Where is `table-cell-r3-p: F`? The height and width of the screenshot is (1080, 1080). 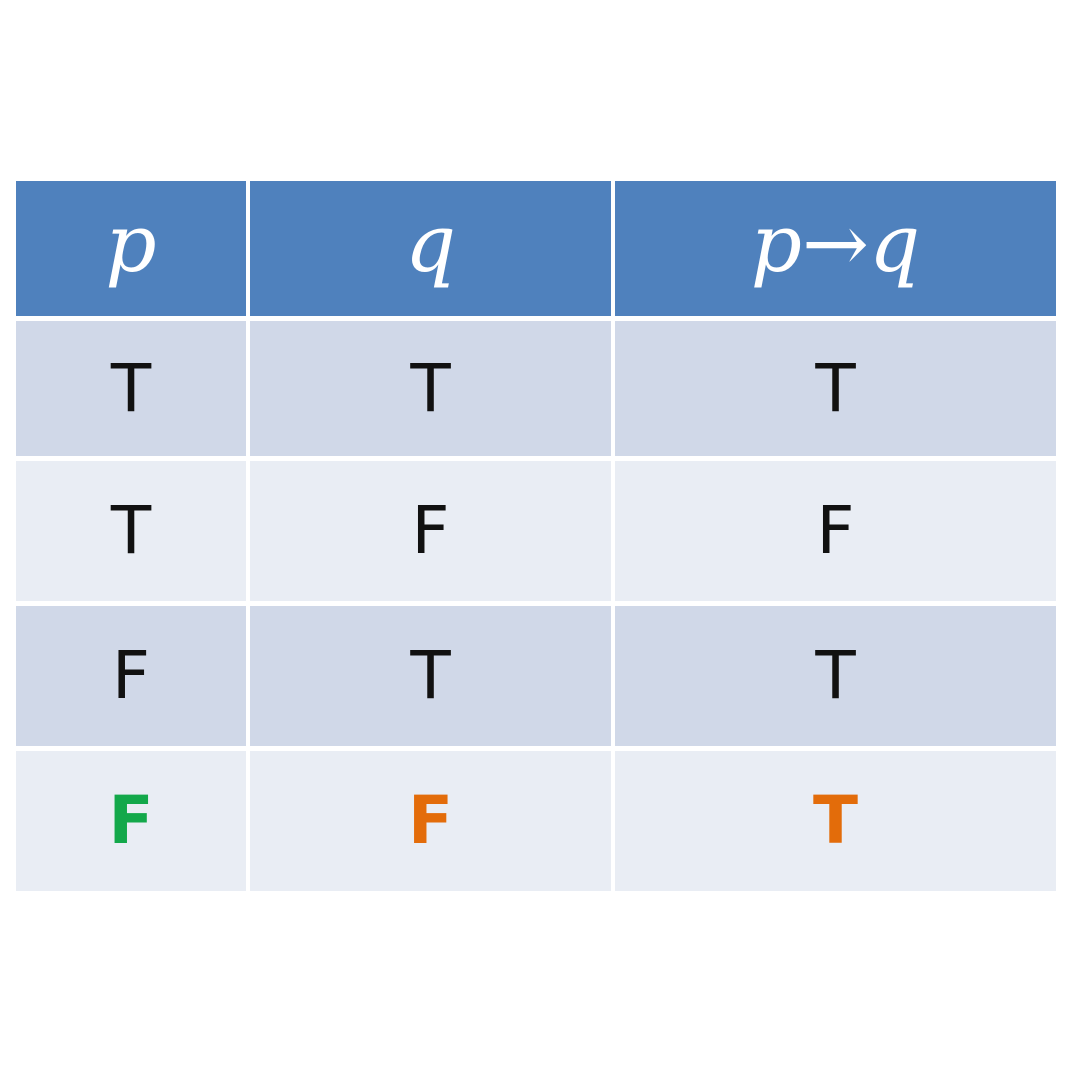 table-cell-r3-p: F is located at coordinates (131, 676).